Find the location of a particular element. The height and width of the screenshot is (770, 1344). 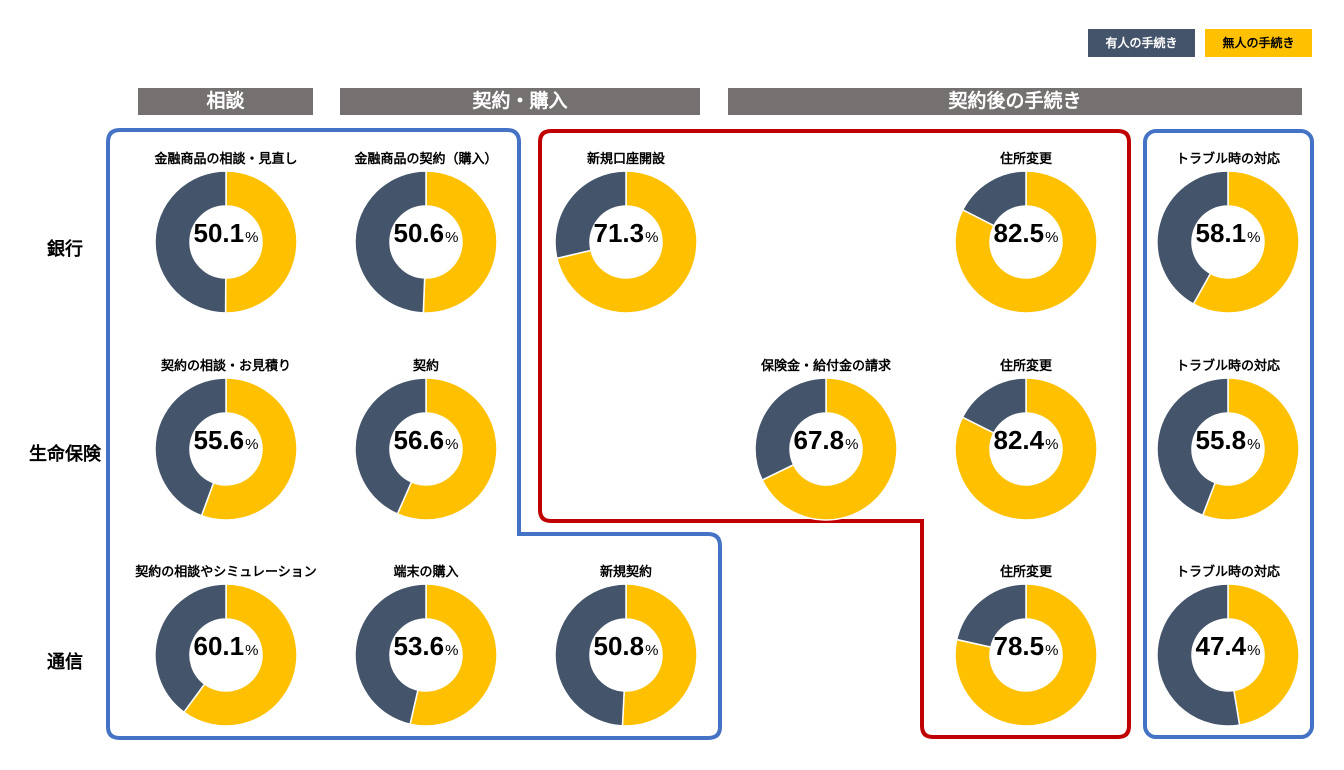

donut-value-number: 82.4 is located at coordinates (1019, 440).